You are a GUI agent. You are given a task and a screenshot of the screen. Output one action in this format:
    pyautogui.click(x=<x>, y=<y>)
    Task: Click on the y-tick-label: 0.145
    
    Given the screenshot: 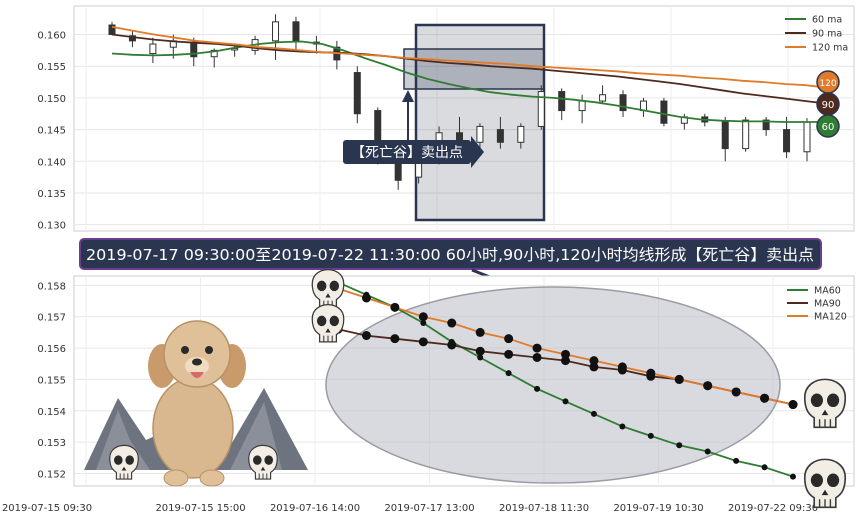 What is the action you would take?
    pyautogui.click(x=51, y=131)
    